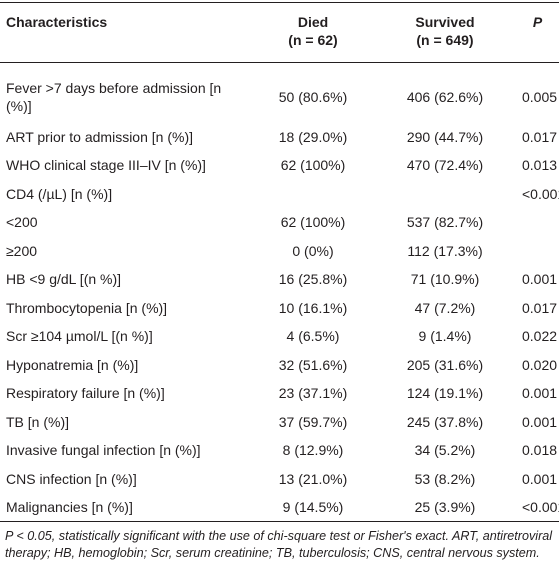  Describe the element at coordinates (445, 507) in the screenshot. I see `table-cell: 25 (3.9%)` at that location.